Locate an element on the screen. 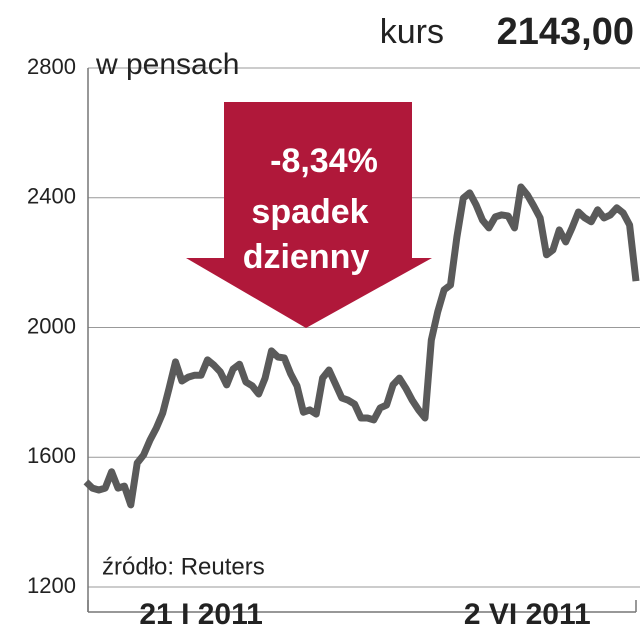 This screenshot has width=640, height=640. y-tick-label: 2000 is located at coordinates (51, 325).